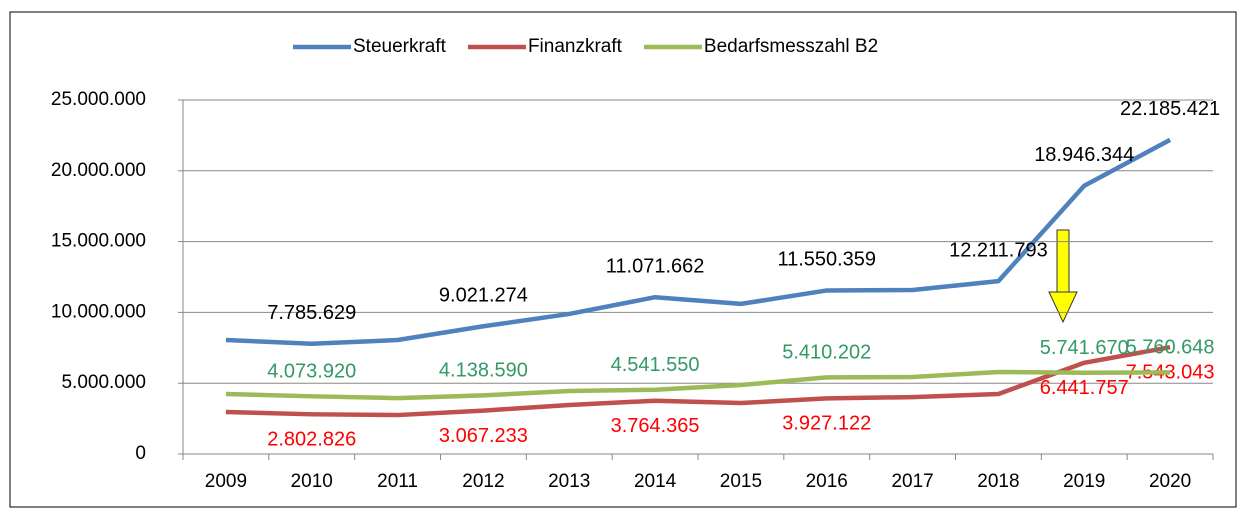 The height and width of the screenshot is (517, 1245). What do you see at coordinates (226, 481) in the screenshot?
I see `x-tick-label: 2009` at bounding box center [226, 481].